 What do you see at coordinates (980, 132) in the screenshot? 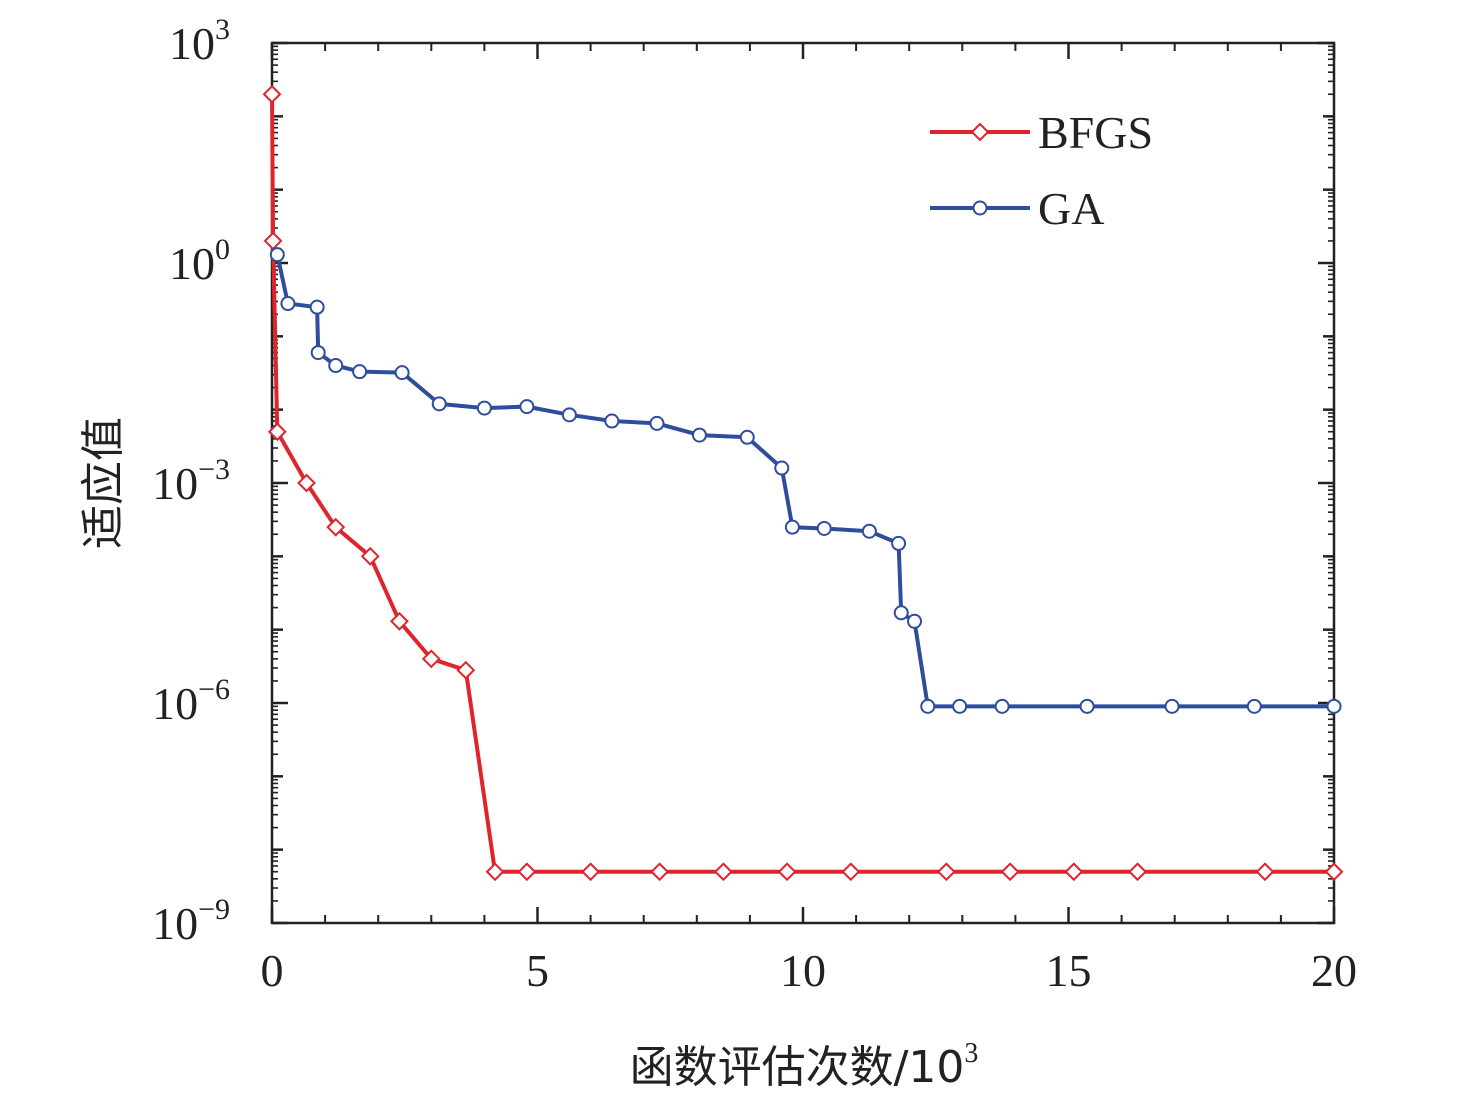
I see `legend-marker-bfgs` at bounding box center [980, 132].